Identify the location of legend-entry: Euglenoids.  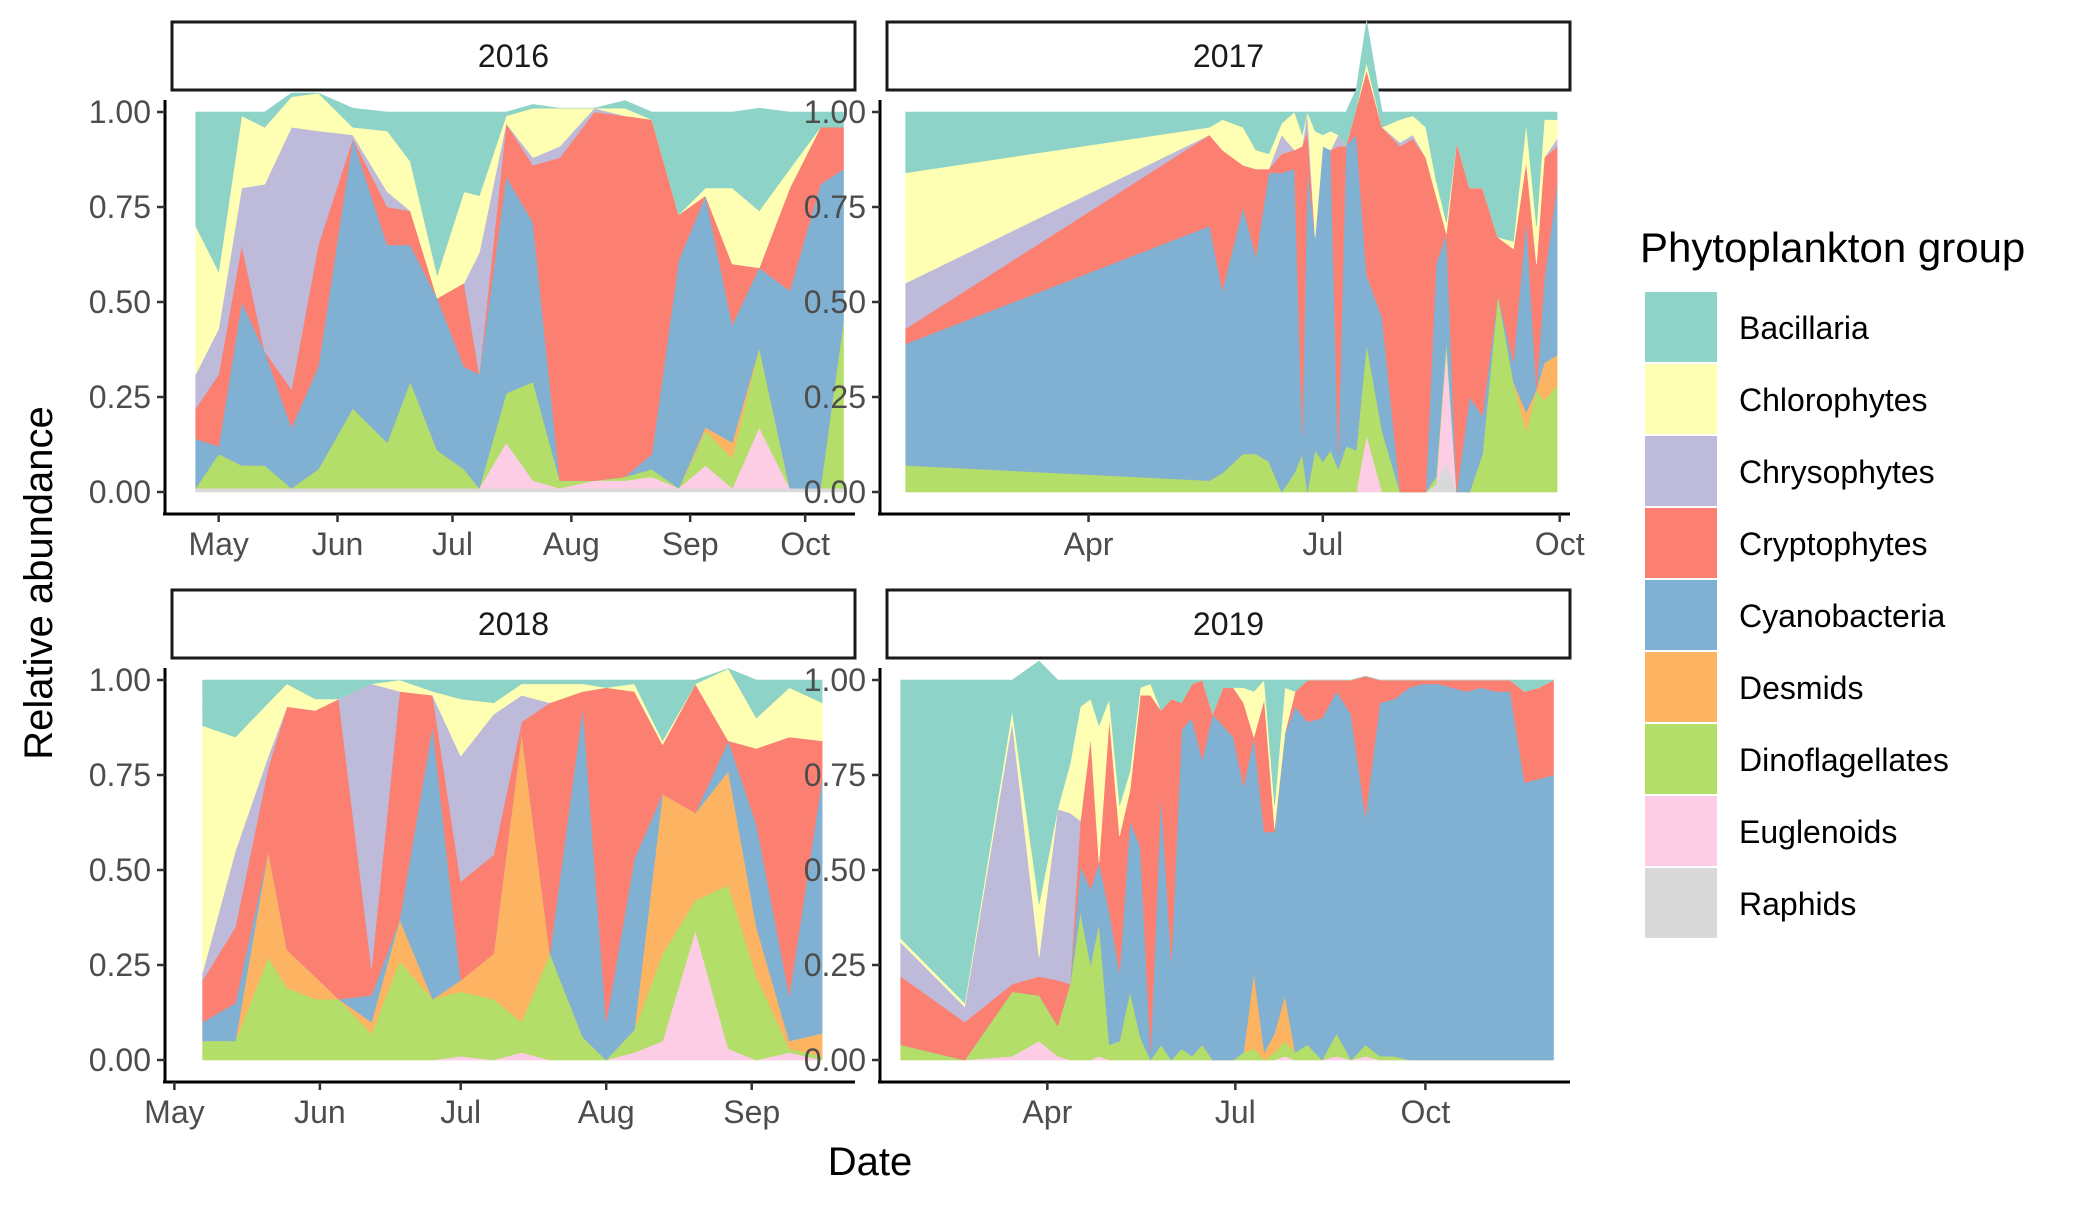
(1771, 831).